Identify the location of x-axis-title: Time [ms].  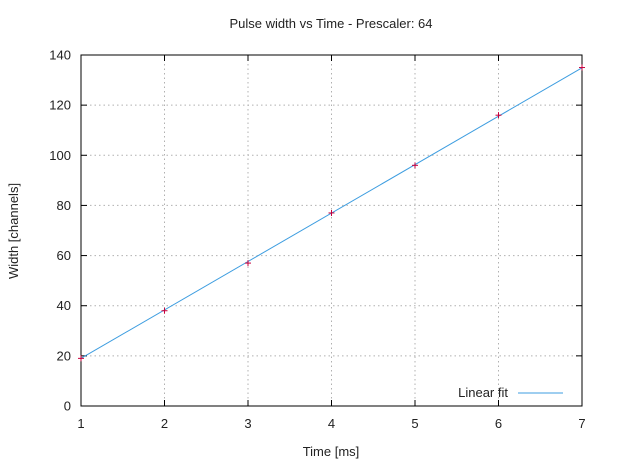
(331, 451).